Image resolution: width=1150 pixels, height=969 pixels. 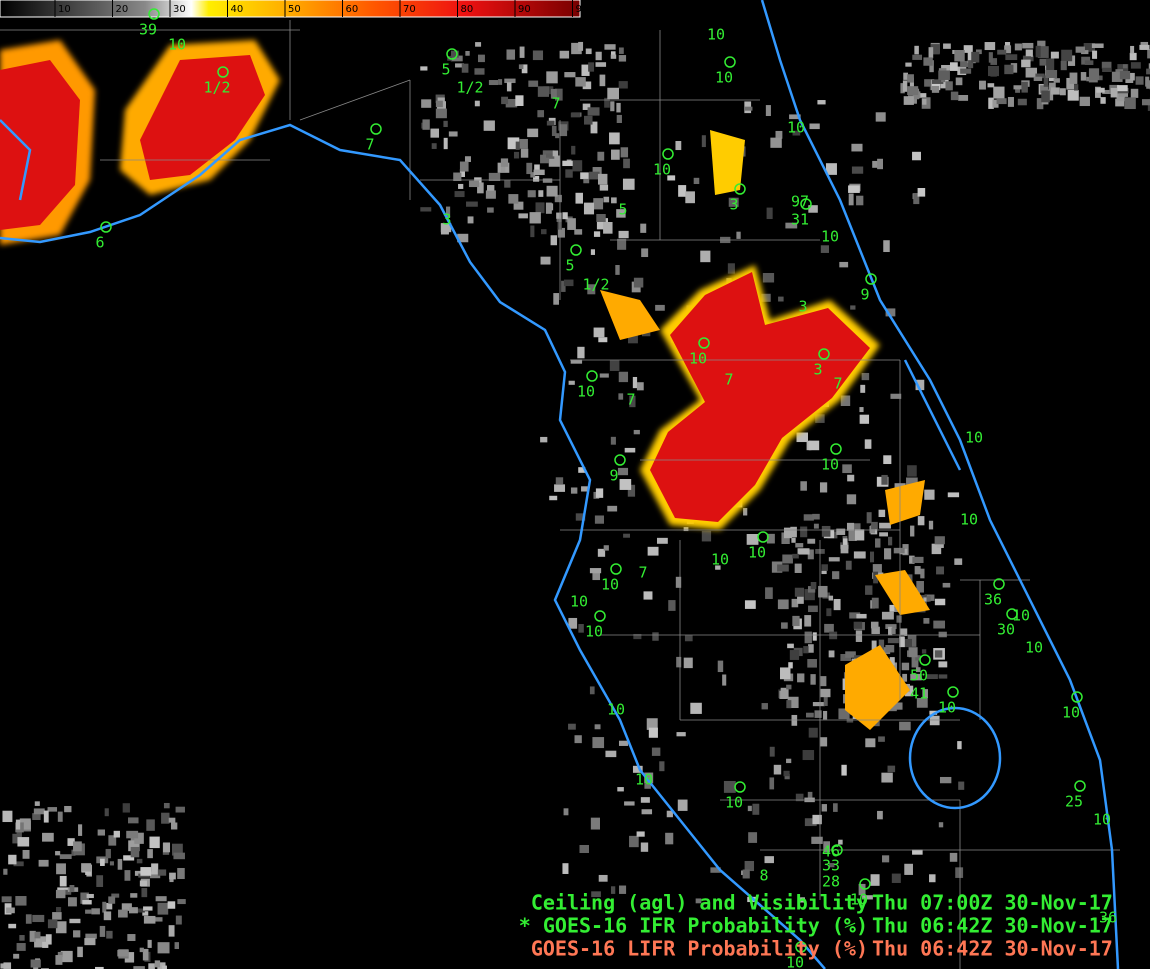 What do you see at coordinates (733, 205) in the screenshot?
I see `station-label: 3` at bounding box center [733, 205].